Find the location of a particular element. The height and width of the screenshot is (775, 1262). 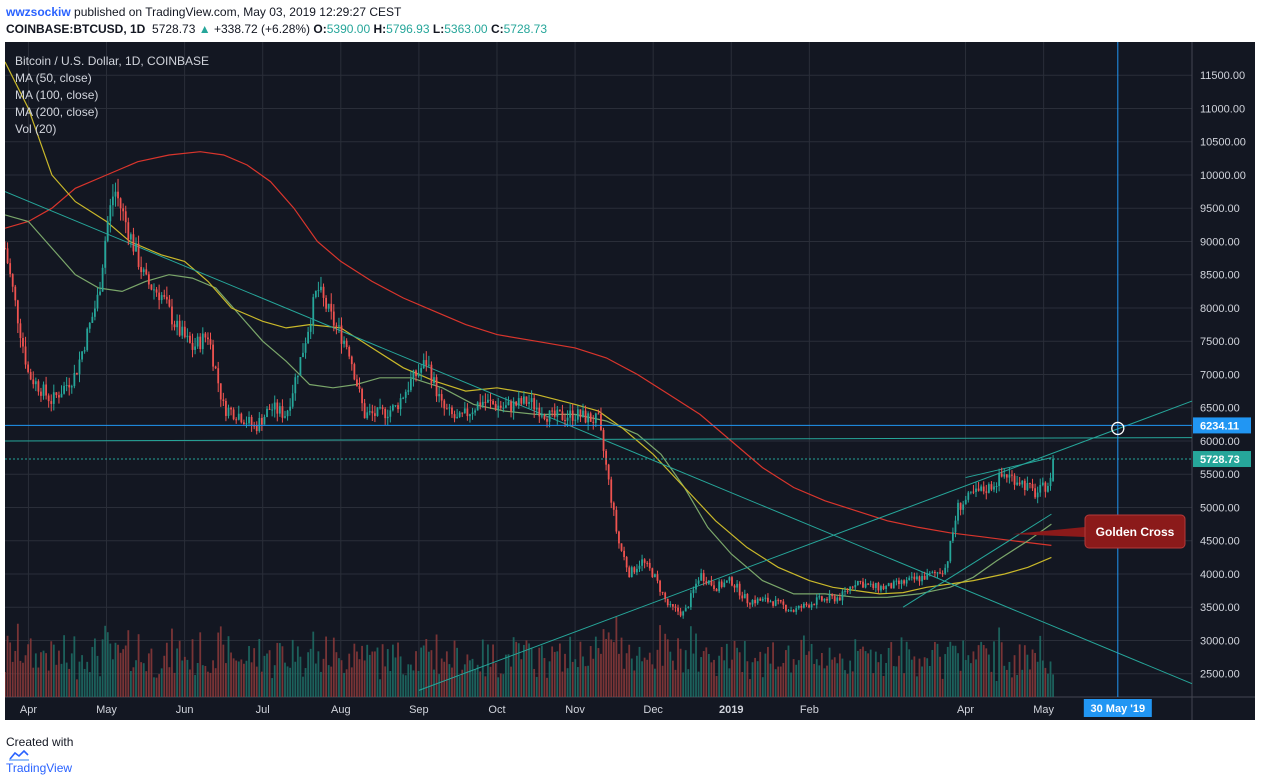

author-name: wwzsockiw is located at coordinates (38, 12).